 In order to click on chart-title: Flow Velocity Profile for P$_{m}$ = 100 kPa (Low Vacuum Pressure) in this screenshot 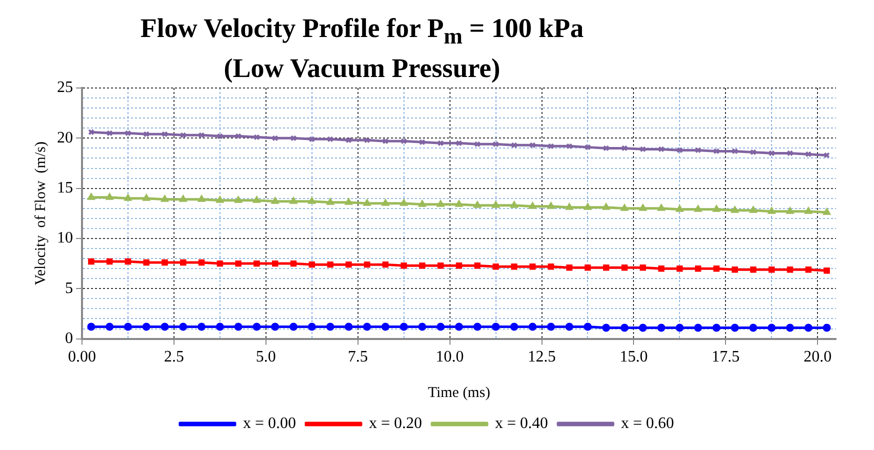, I will do `click(362, 48)`.